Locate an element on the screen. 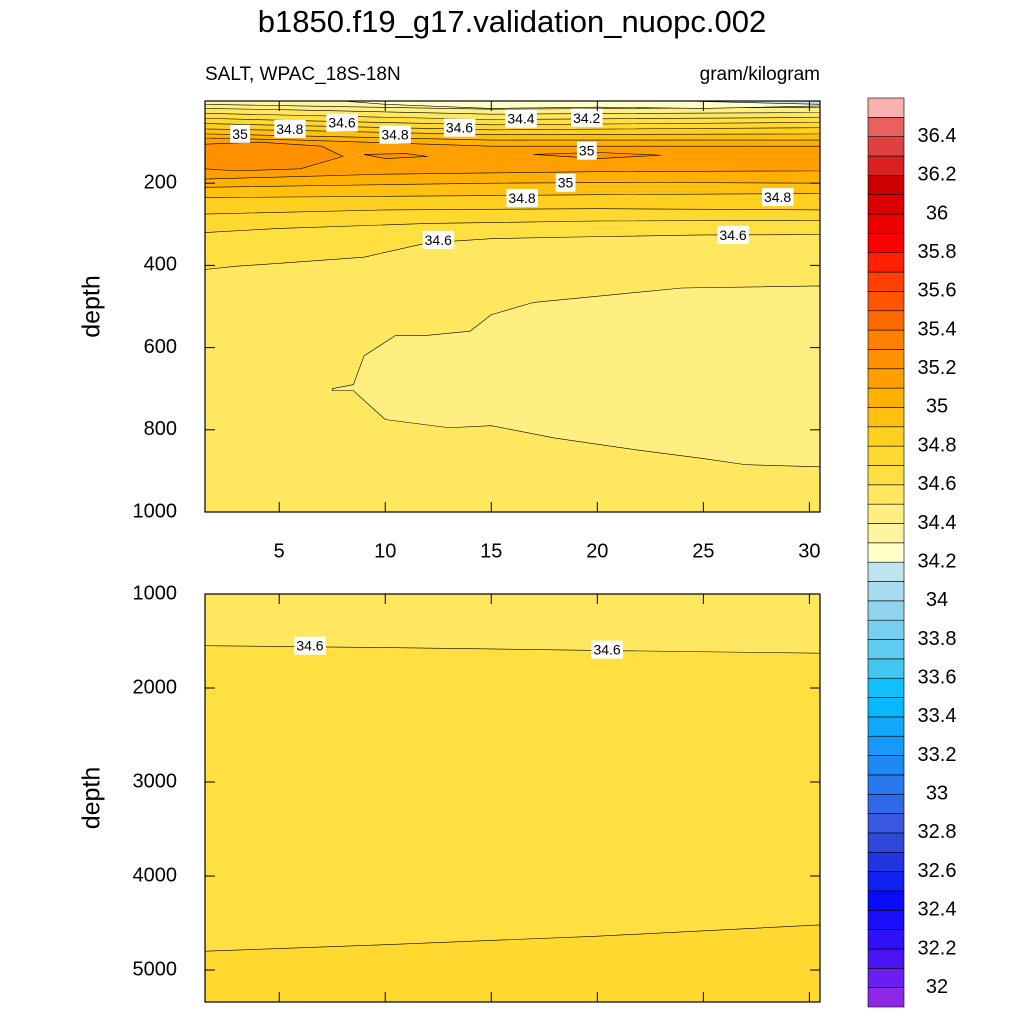 The width and height of the screenshot is (1024, 1024). y-axis-label: depth is located at coordinates (92, 798).